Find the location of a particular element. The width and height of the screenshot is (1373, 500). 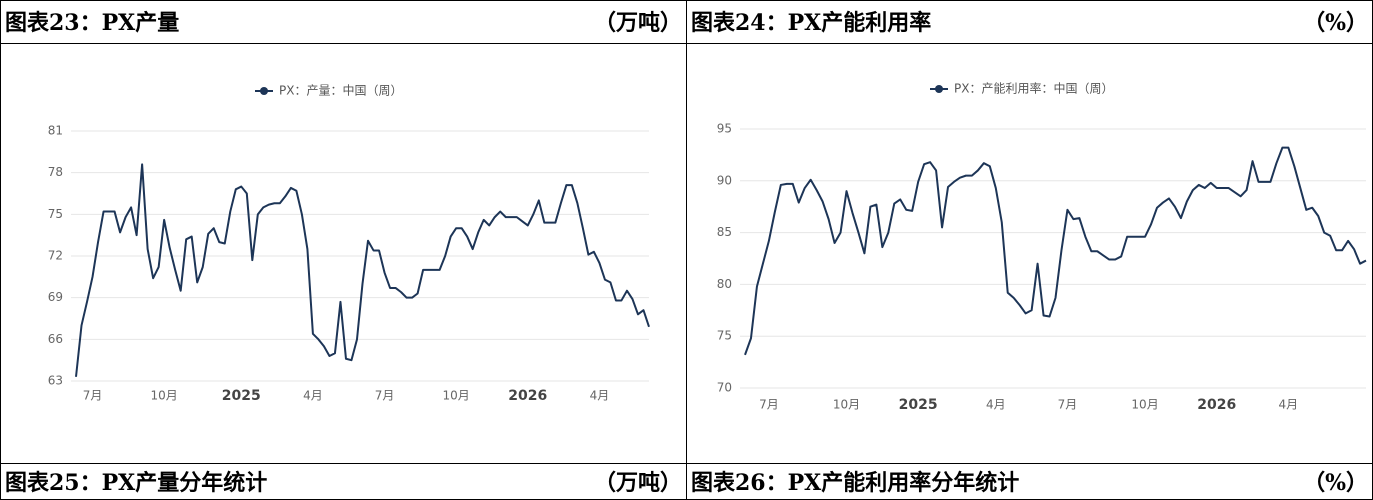

y-tick-label: 78 is located at coordinates (55, 172).